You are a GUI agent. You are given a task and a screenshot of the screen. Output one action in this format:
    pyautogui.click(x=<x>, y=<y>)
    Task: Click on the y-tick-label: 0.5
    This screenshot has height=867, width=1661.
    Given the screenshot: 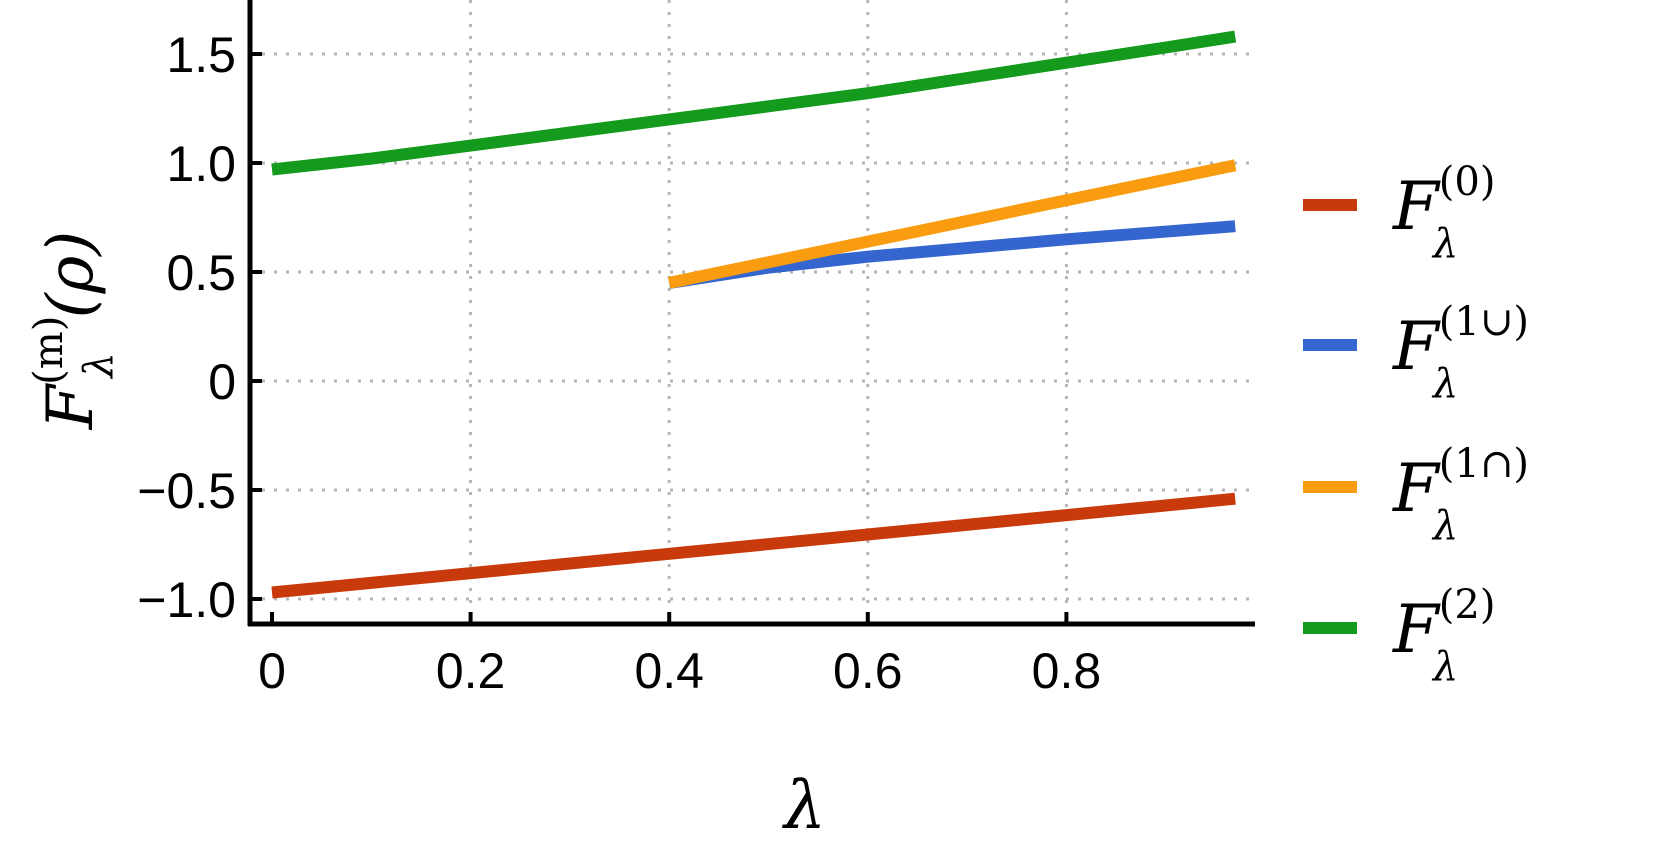 What is the action you would take?
    pyautogui.click(x=201, y=273)
    